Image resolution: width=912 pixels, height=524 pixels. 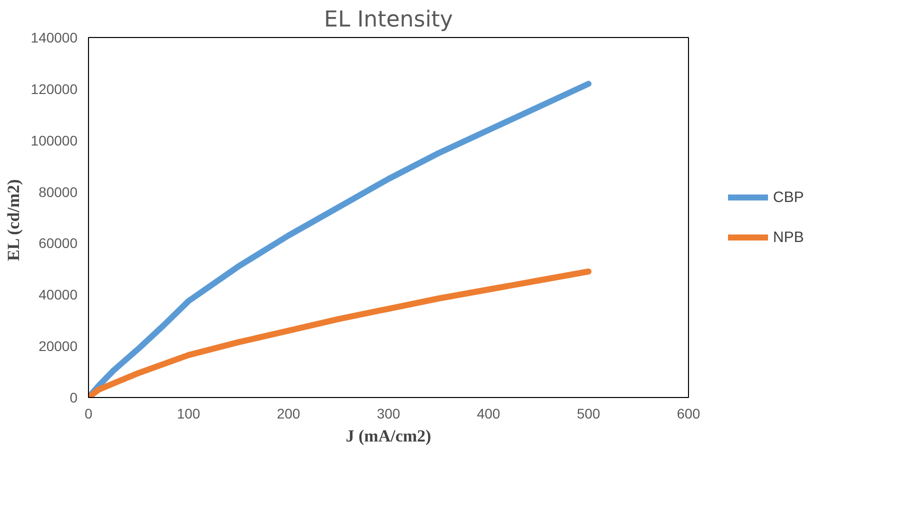 I want to click on x-tick-label: 500, so click(x=588, y=414).